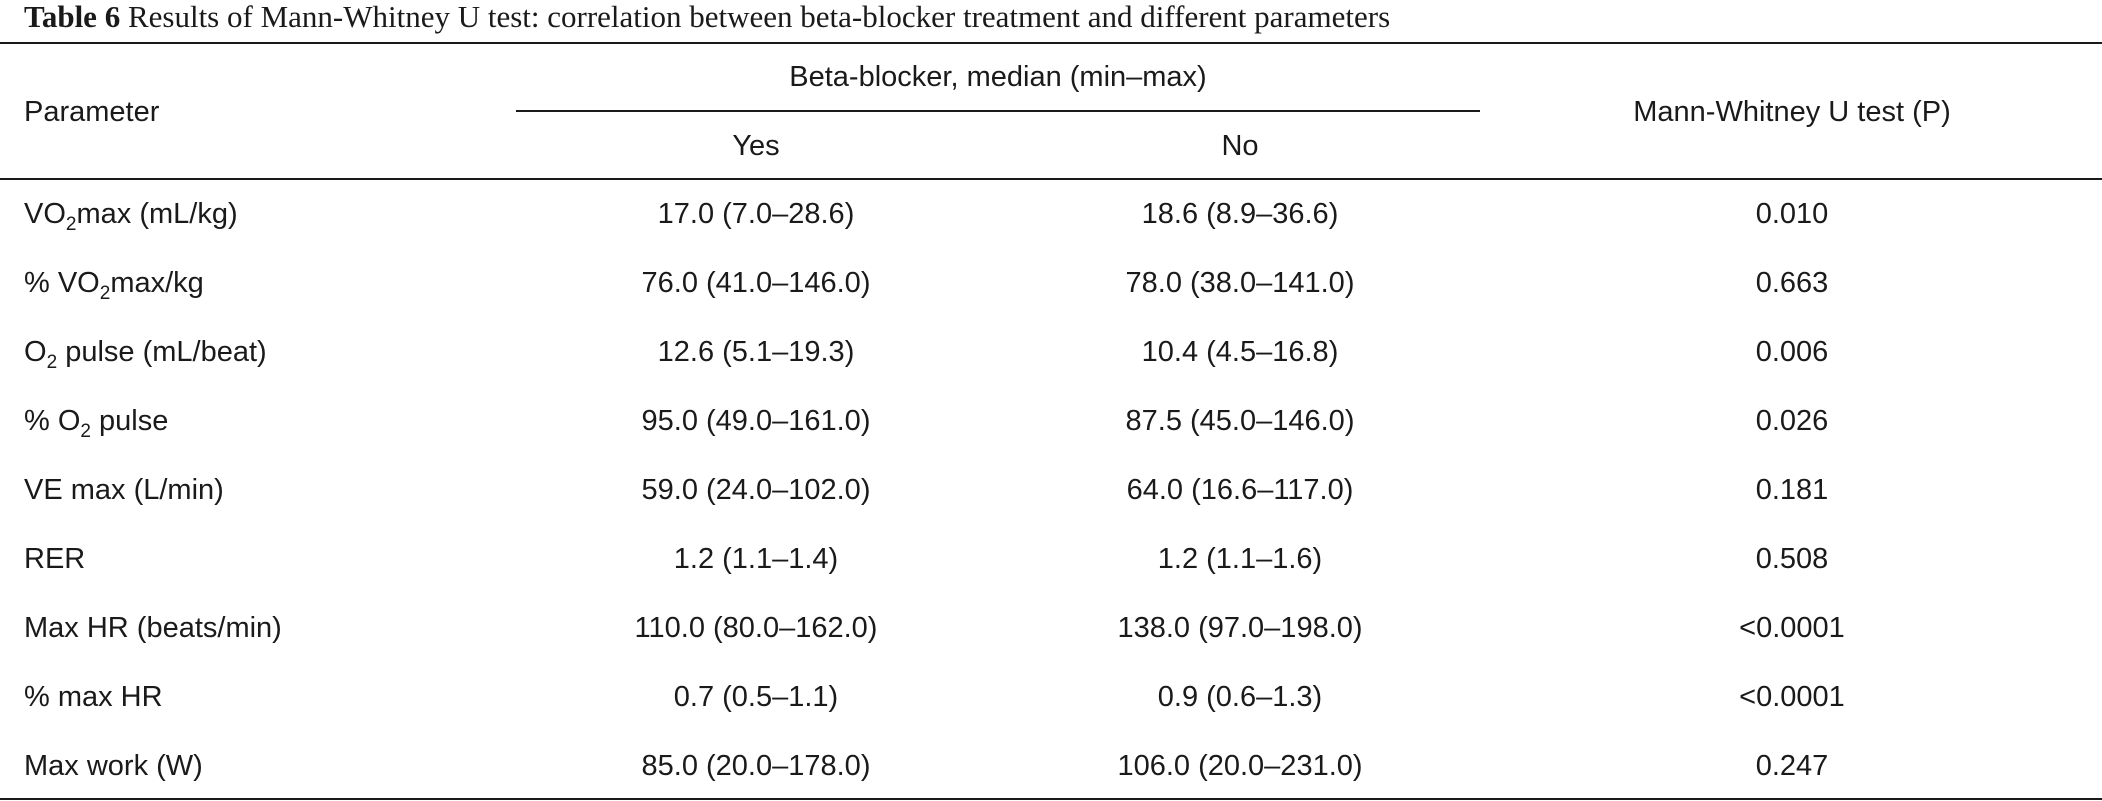 The height and width of the screenshot is (801, 2102). Describe the element at coordinates (756, 352) in the screenshot. I see `row-yes-value: 12.6 (5.1–19.3)` at that location.